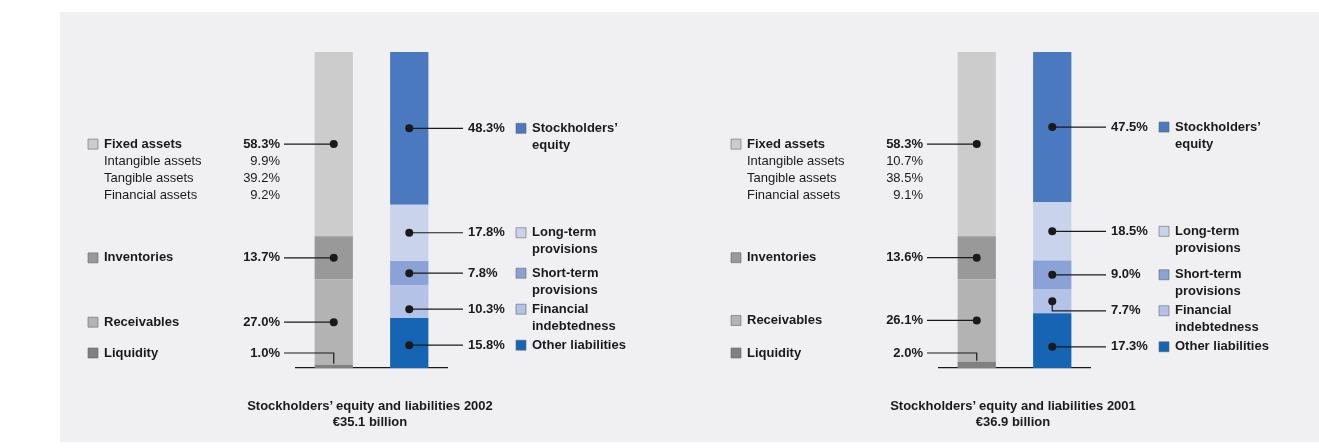  What do you see at coordinates (1126, 274) in the screenshot?
I see `data-label: 9.0%` at bounding box center [1126, 274].